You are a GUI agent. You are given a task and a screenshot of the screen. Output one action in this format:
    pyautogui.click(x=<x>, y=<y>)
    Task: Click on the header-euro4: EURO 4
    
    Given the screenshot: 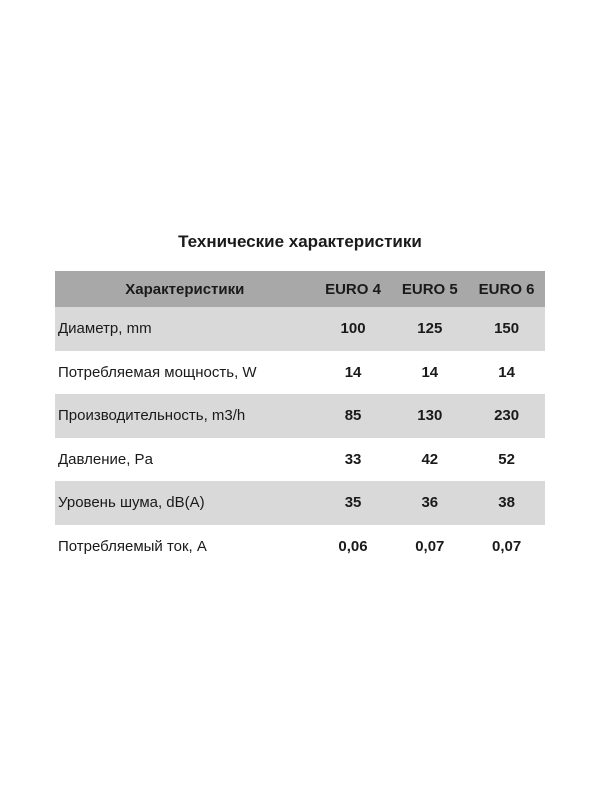 What is the action you would take?
    pyautogui.click(x=353, y=289)
    